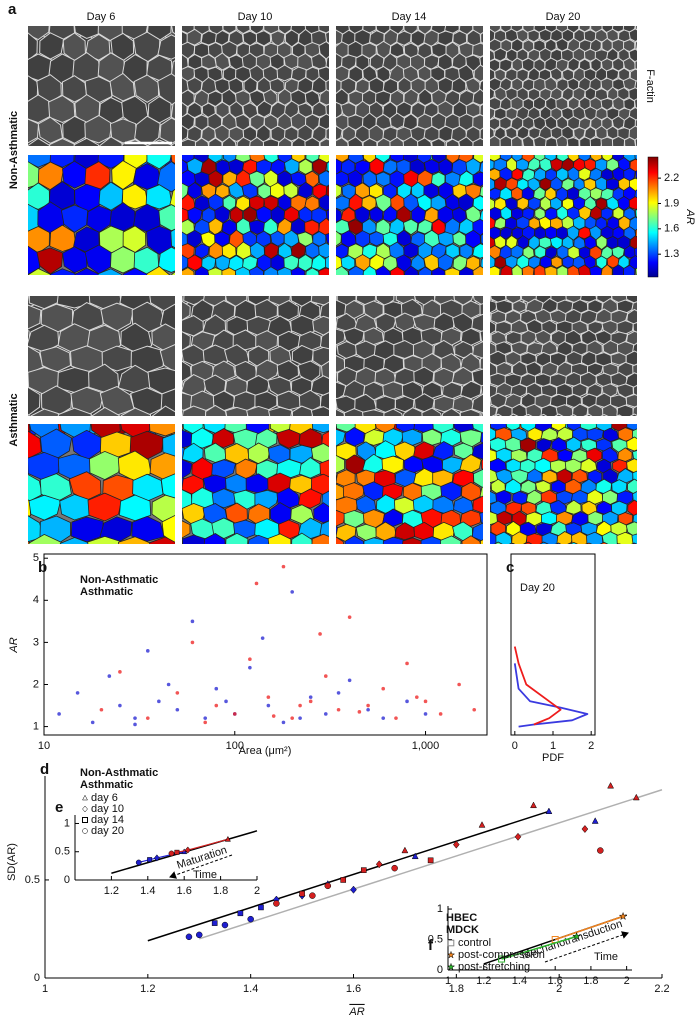 The height and width of the screenshot is (1025, 699). What do you see at coordinates (255, 17) in the screenshot?
I see `column-header: Day 10` at bounding box center [255, 17].